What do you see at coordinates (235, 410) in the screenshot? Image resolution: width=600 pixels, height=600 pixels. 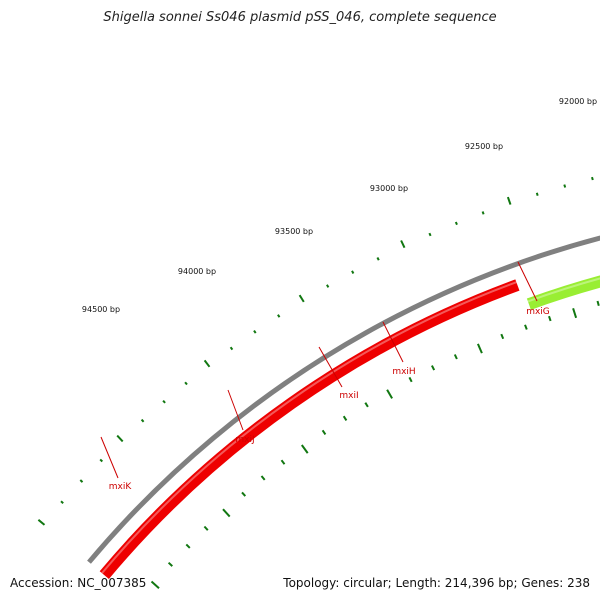 I see `gene-leader-mxiJ` at bounding box center [235, 410].